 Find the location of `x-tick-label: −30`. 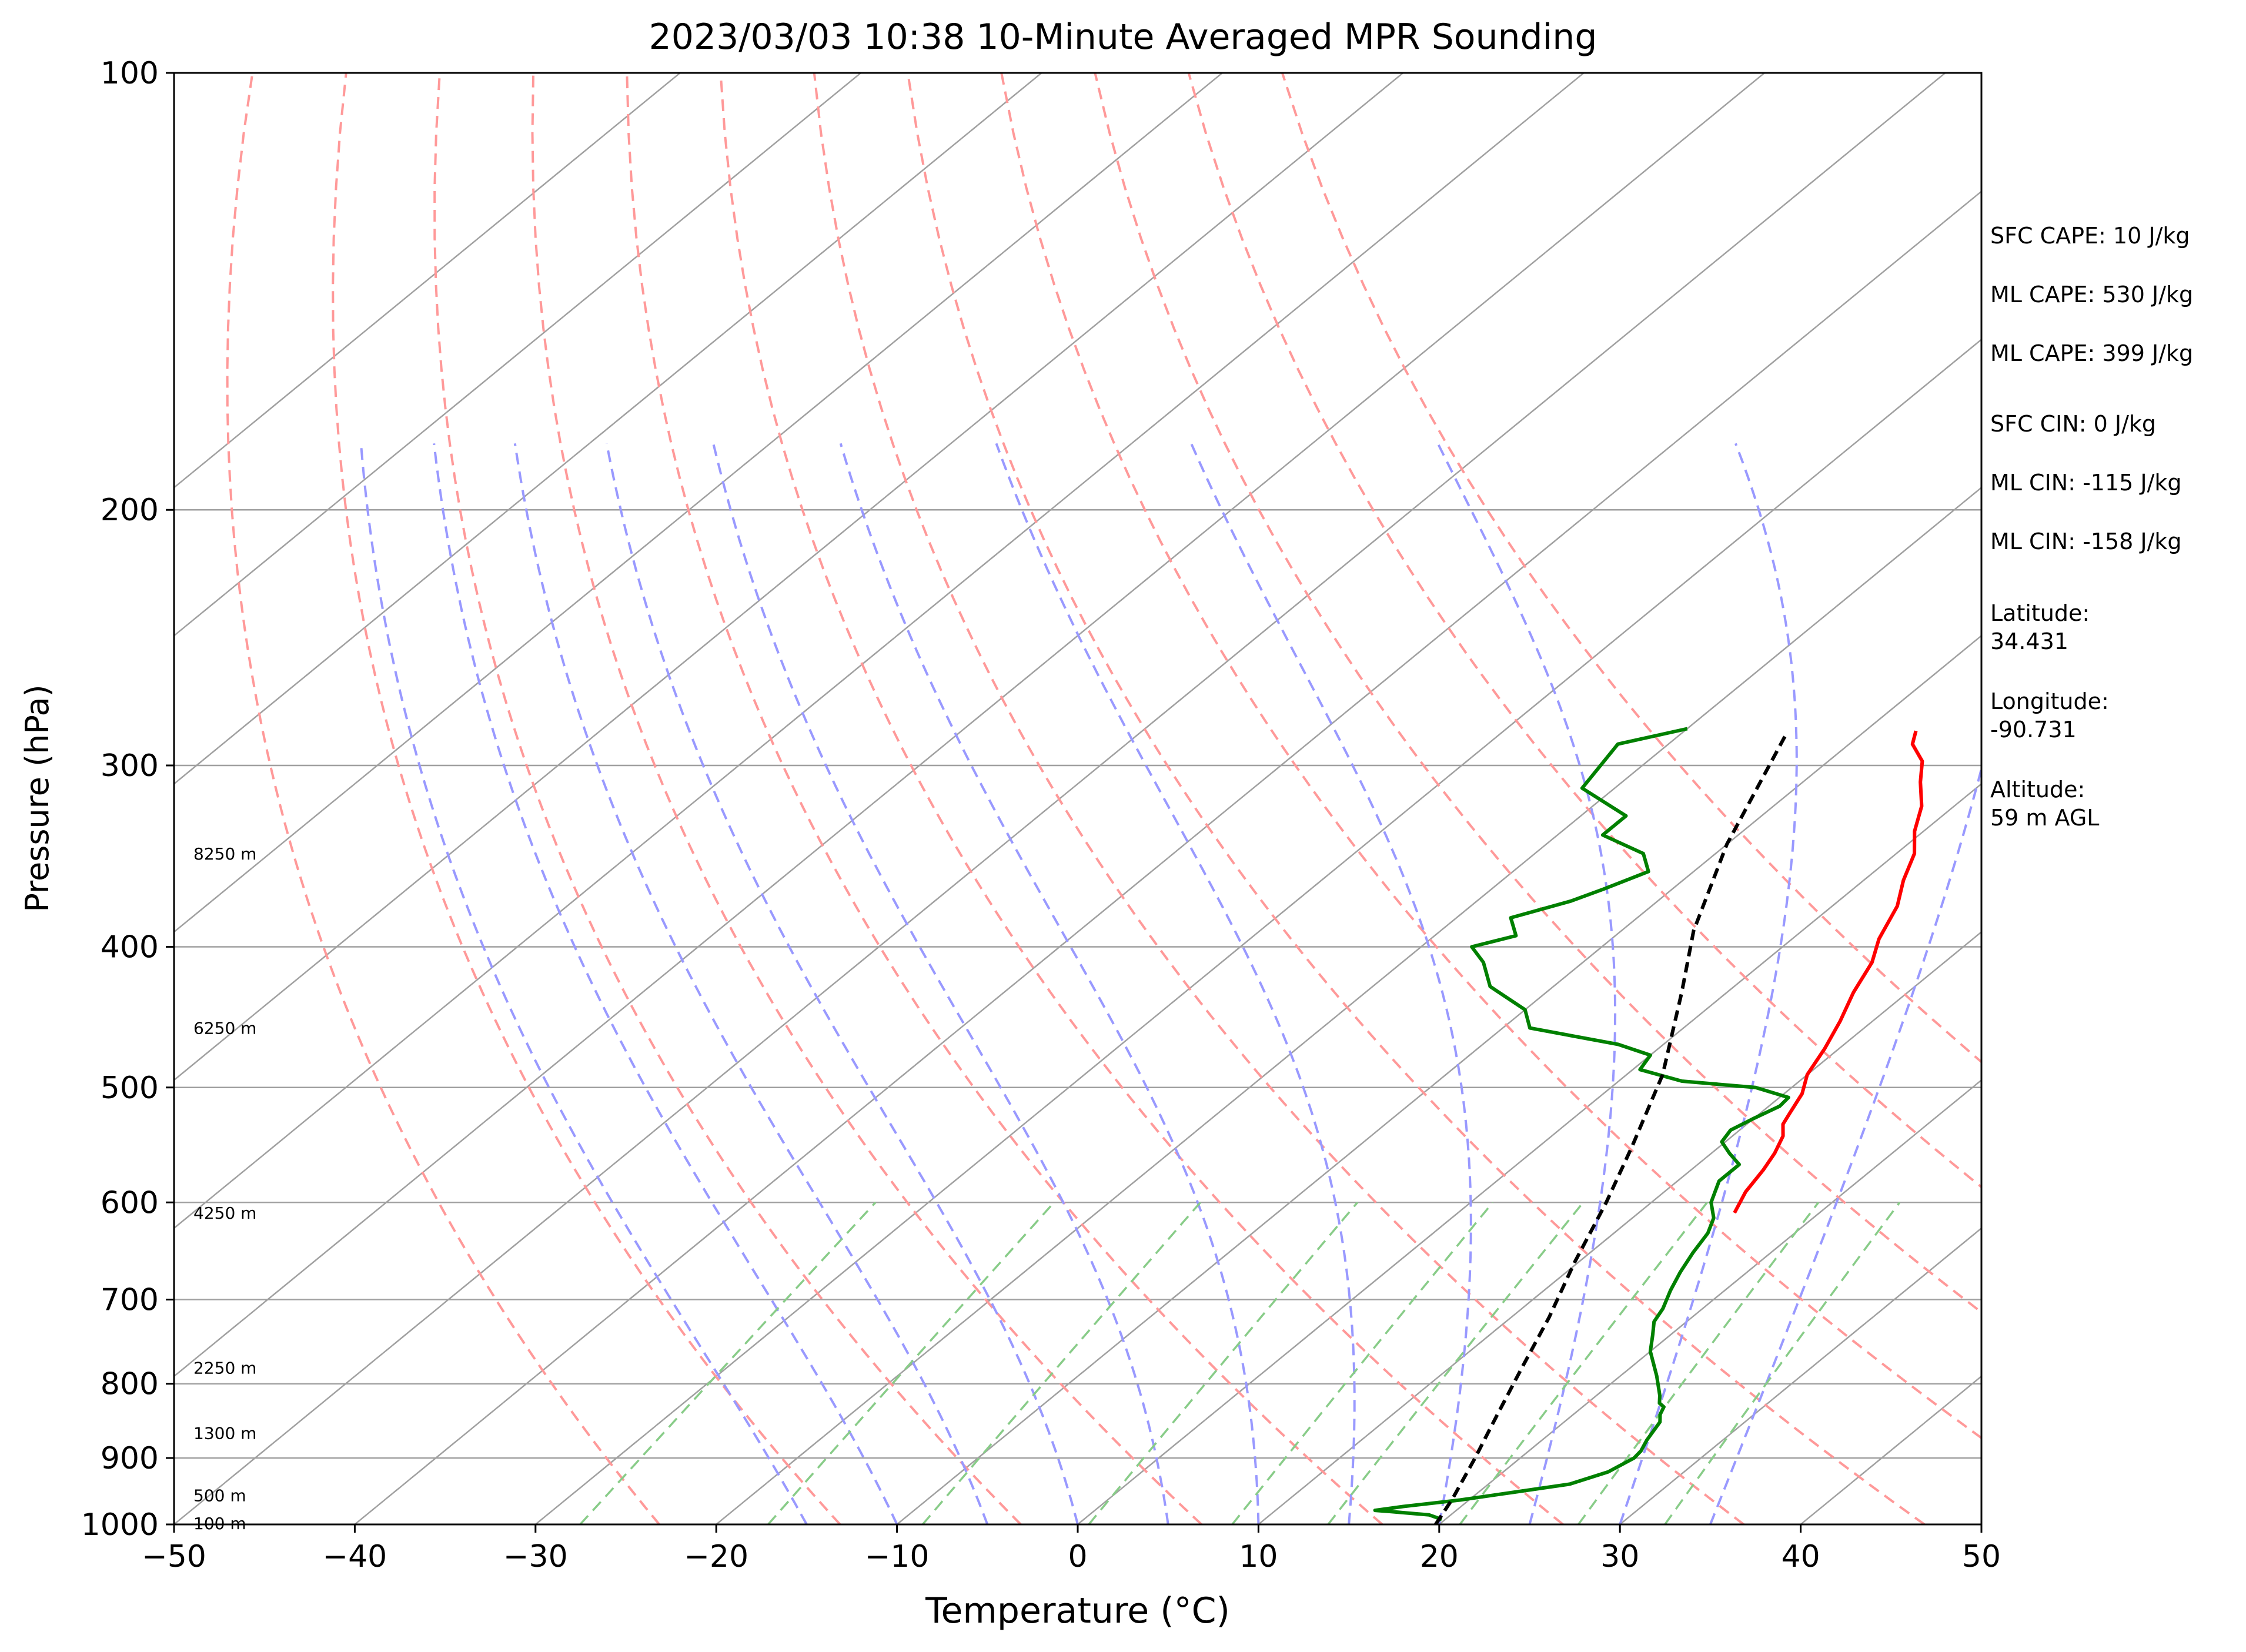

x-tick-label: −30 is located at coordinates (535, 1556).